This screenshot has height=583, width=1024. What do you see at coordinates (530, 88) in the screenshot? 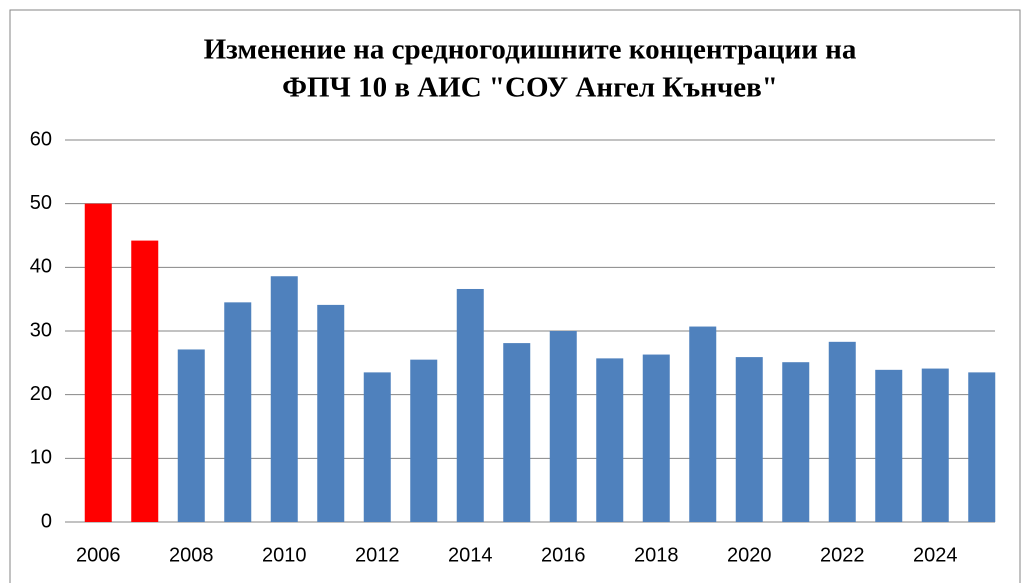
I see `chart-title: ФПЧ 10 в АИС "СОУ Ангел Кънчев"` at bounding box center [530, 88].